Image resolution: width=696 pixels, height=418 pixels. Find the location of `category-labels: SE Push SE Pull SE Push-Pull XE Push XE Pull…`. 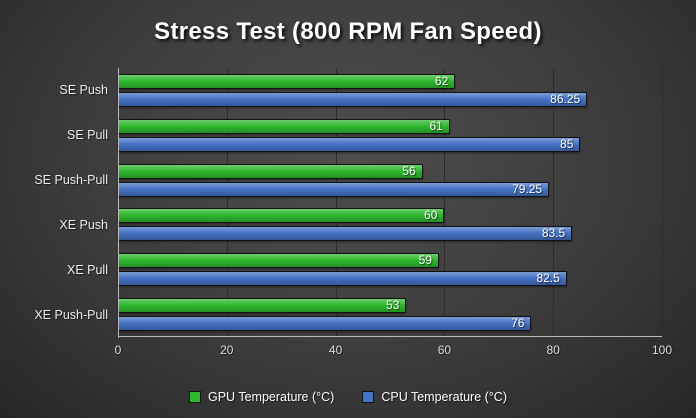

category-labels: SE Push SE Pull SE Push-Pull XE Push XE Pull… is located at coordinates (54, 202).